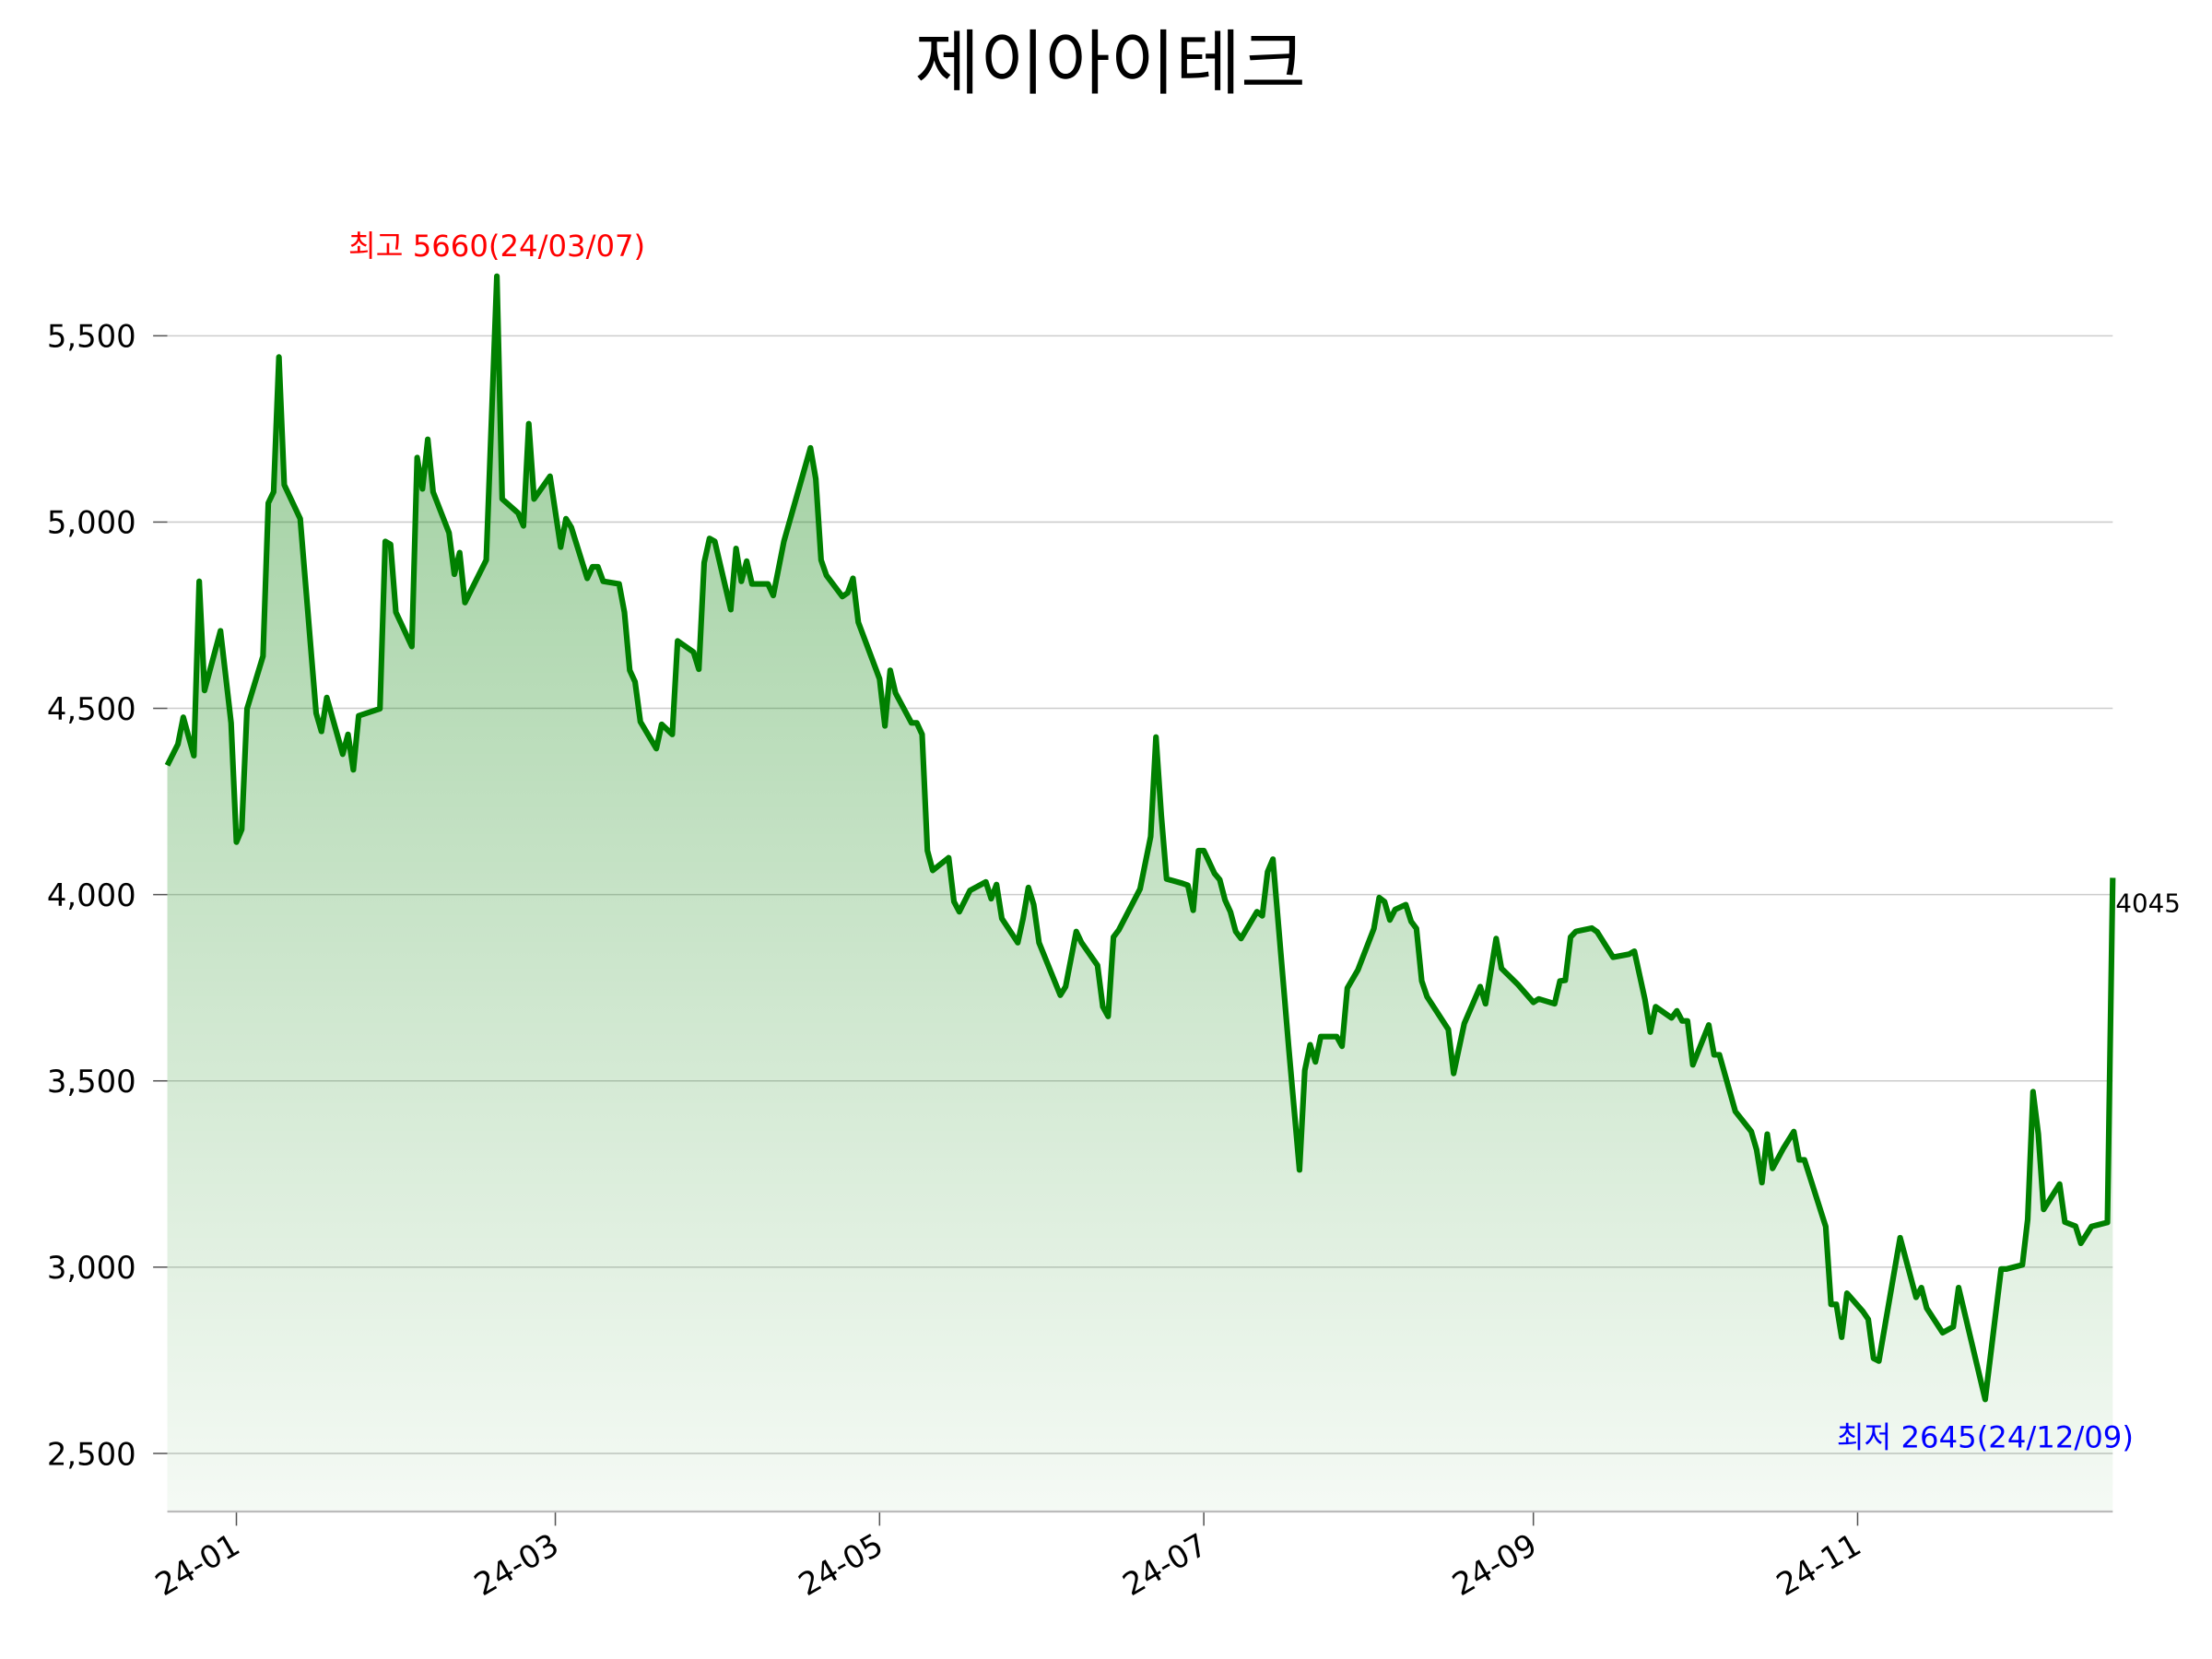 The height and width of the screenshot is (1659, 2212). What do you see at coordinates (2147, 903) in the screenshot?
I see `last-value-label: 4045` at bounding box center [2147, 903].